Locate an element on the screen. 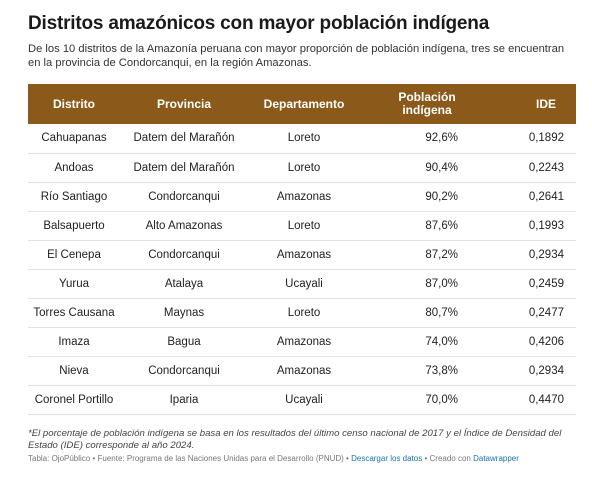  cell-ide: 0,2459 is located at coordinates (523, 284).